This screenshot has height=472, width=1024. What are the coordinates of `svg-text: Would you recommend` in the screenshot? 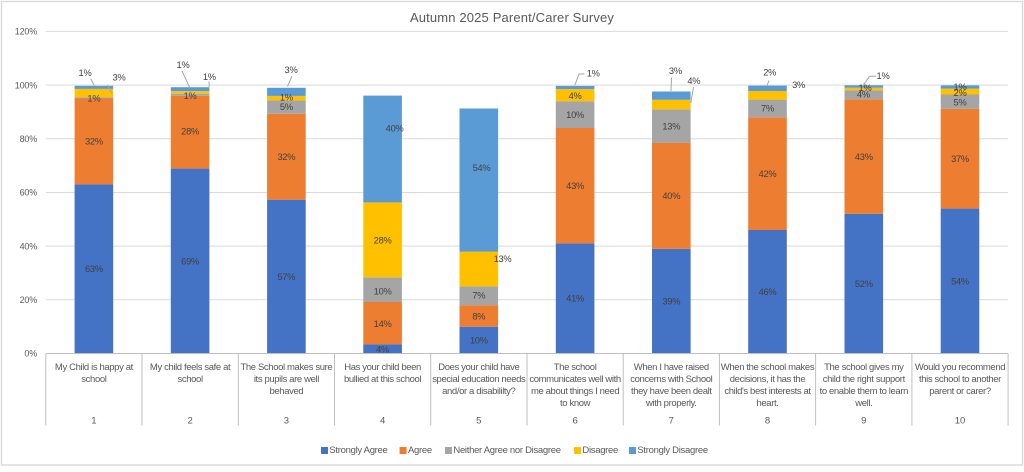 It's located at (960, 367).